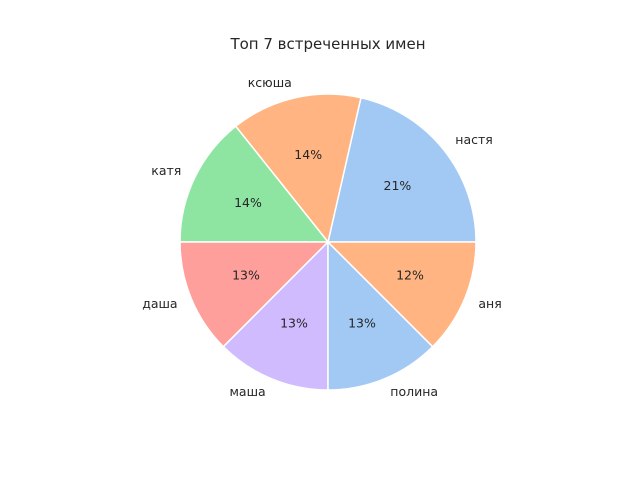 The height and width of the screenshot is (480, 640). Describe the element at coordinates (398, 185) in the screenshot. I see `percent-label-настя: 21%` at that location.